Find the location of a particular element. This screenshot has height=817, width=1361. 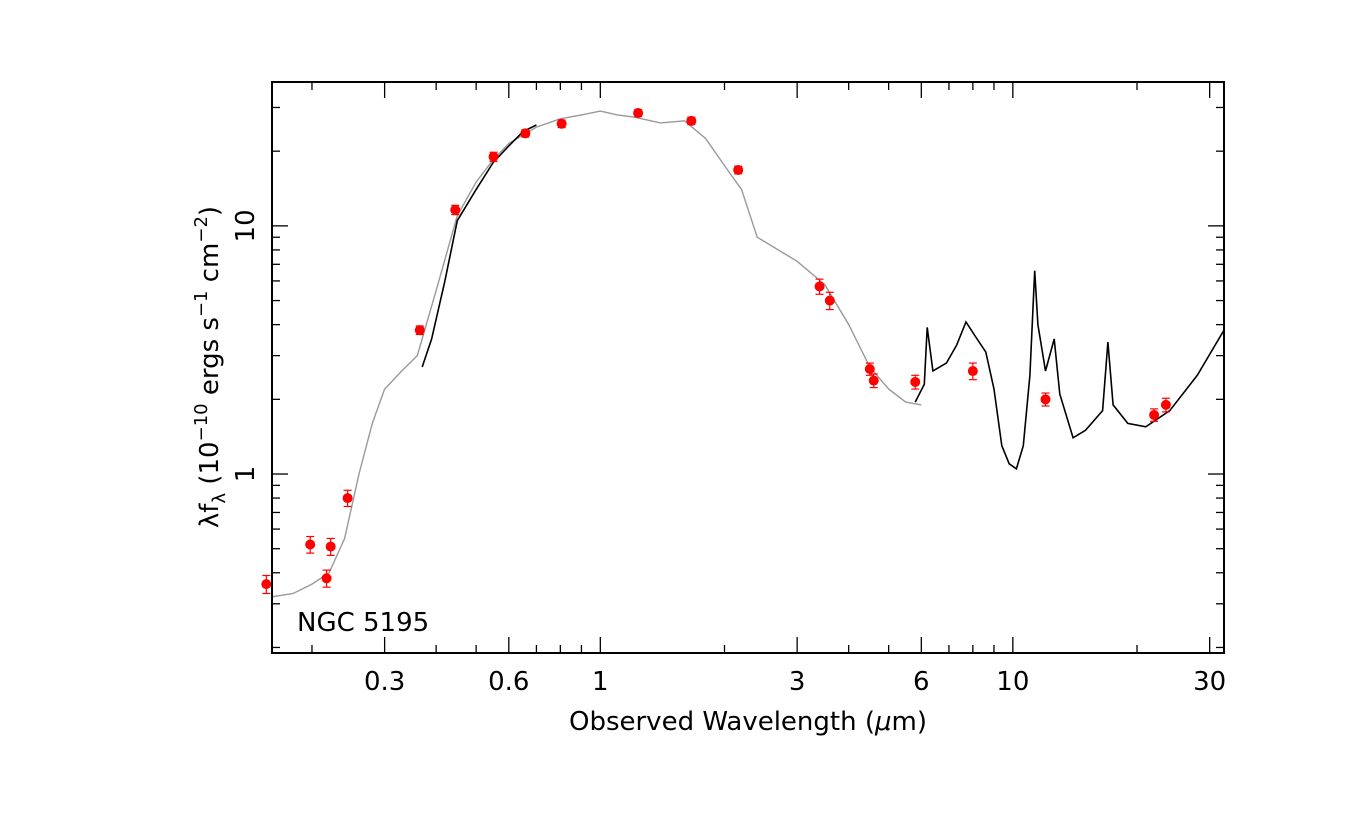

x-tick-label: 0.6 is located at coordinates (508, 682).